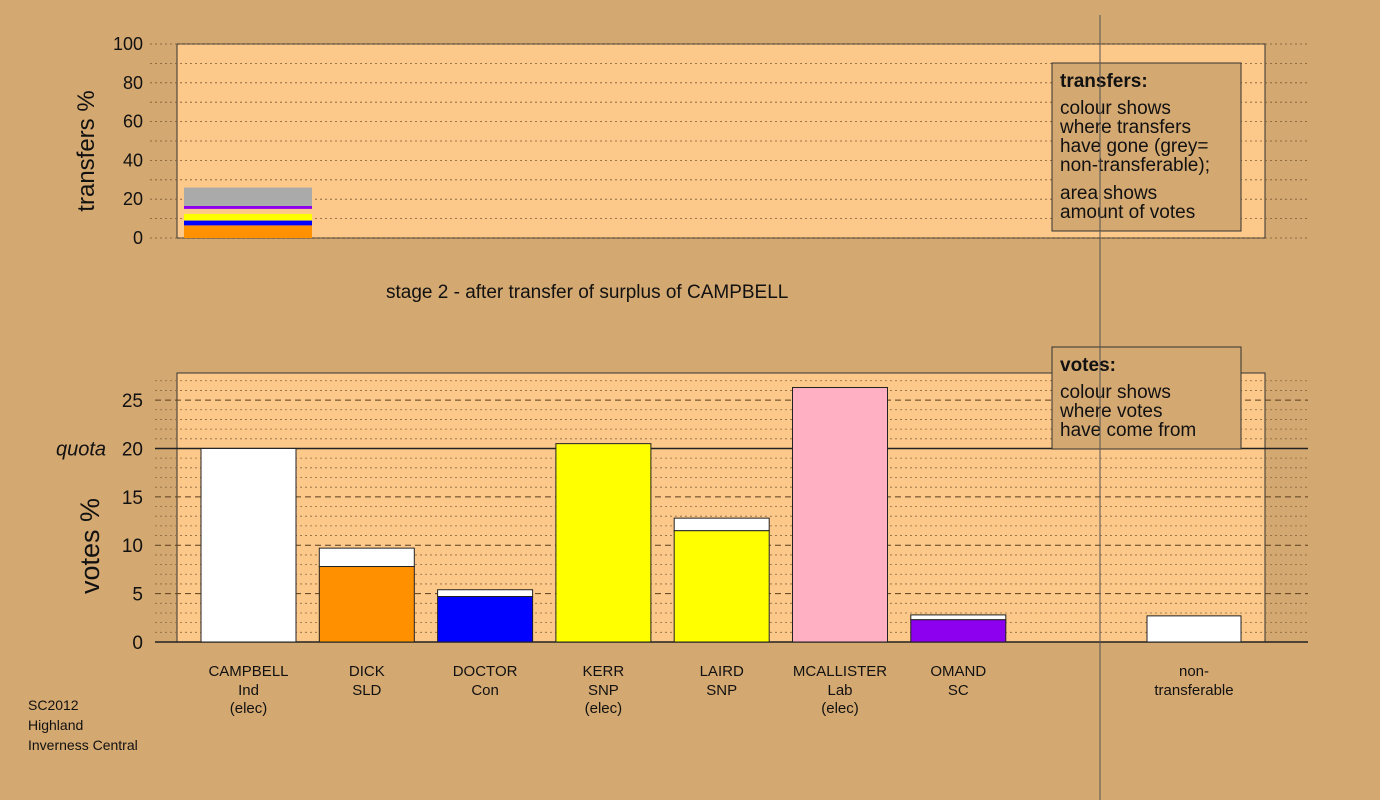 This screenshot has width=1380, height=800. Describe the element at coordinates (958, 690) in the screenshot. I see `candidate-party: SC` at that location.